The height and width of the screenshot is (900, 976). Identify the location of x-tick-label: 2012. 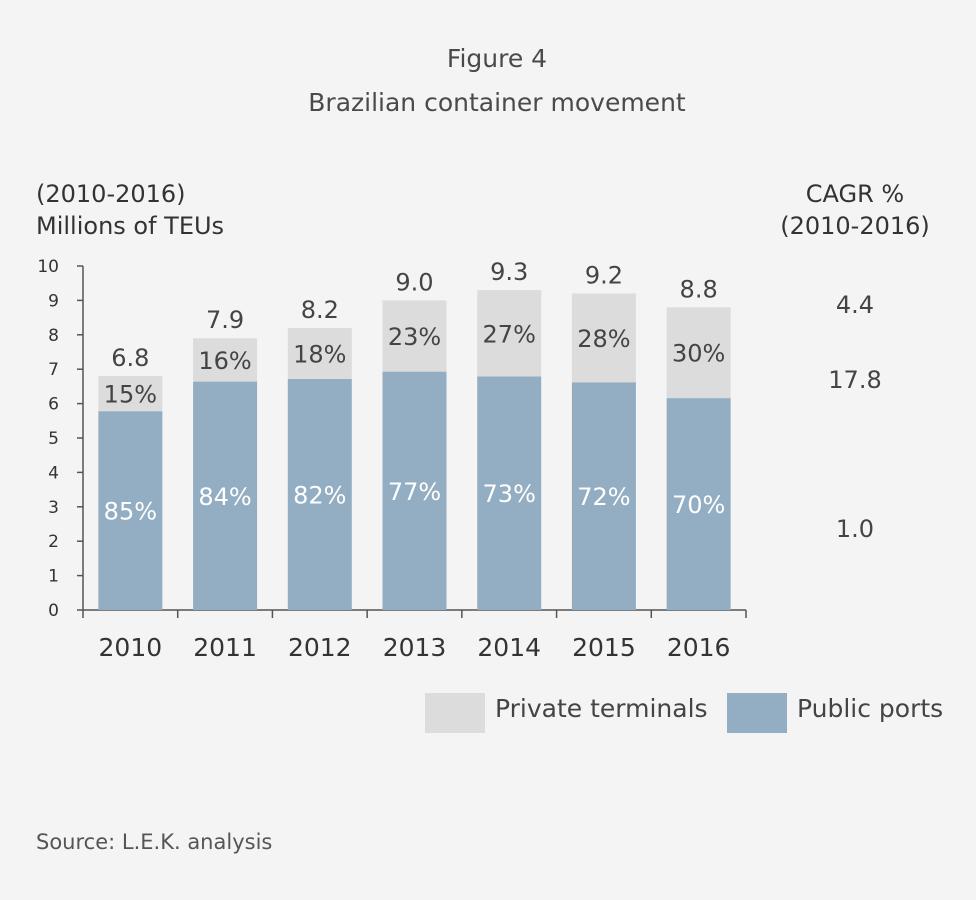
(320, 647).